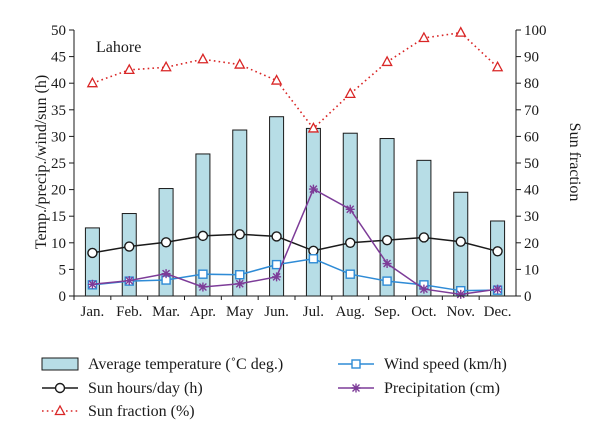  I want to click on y-tick-label-right: 90, so click(531, 58).